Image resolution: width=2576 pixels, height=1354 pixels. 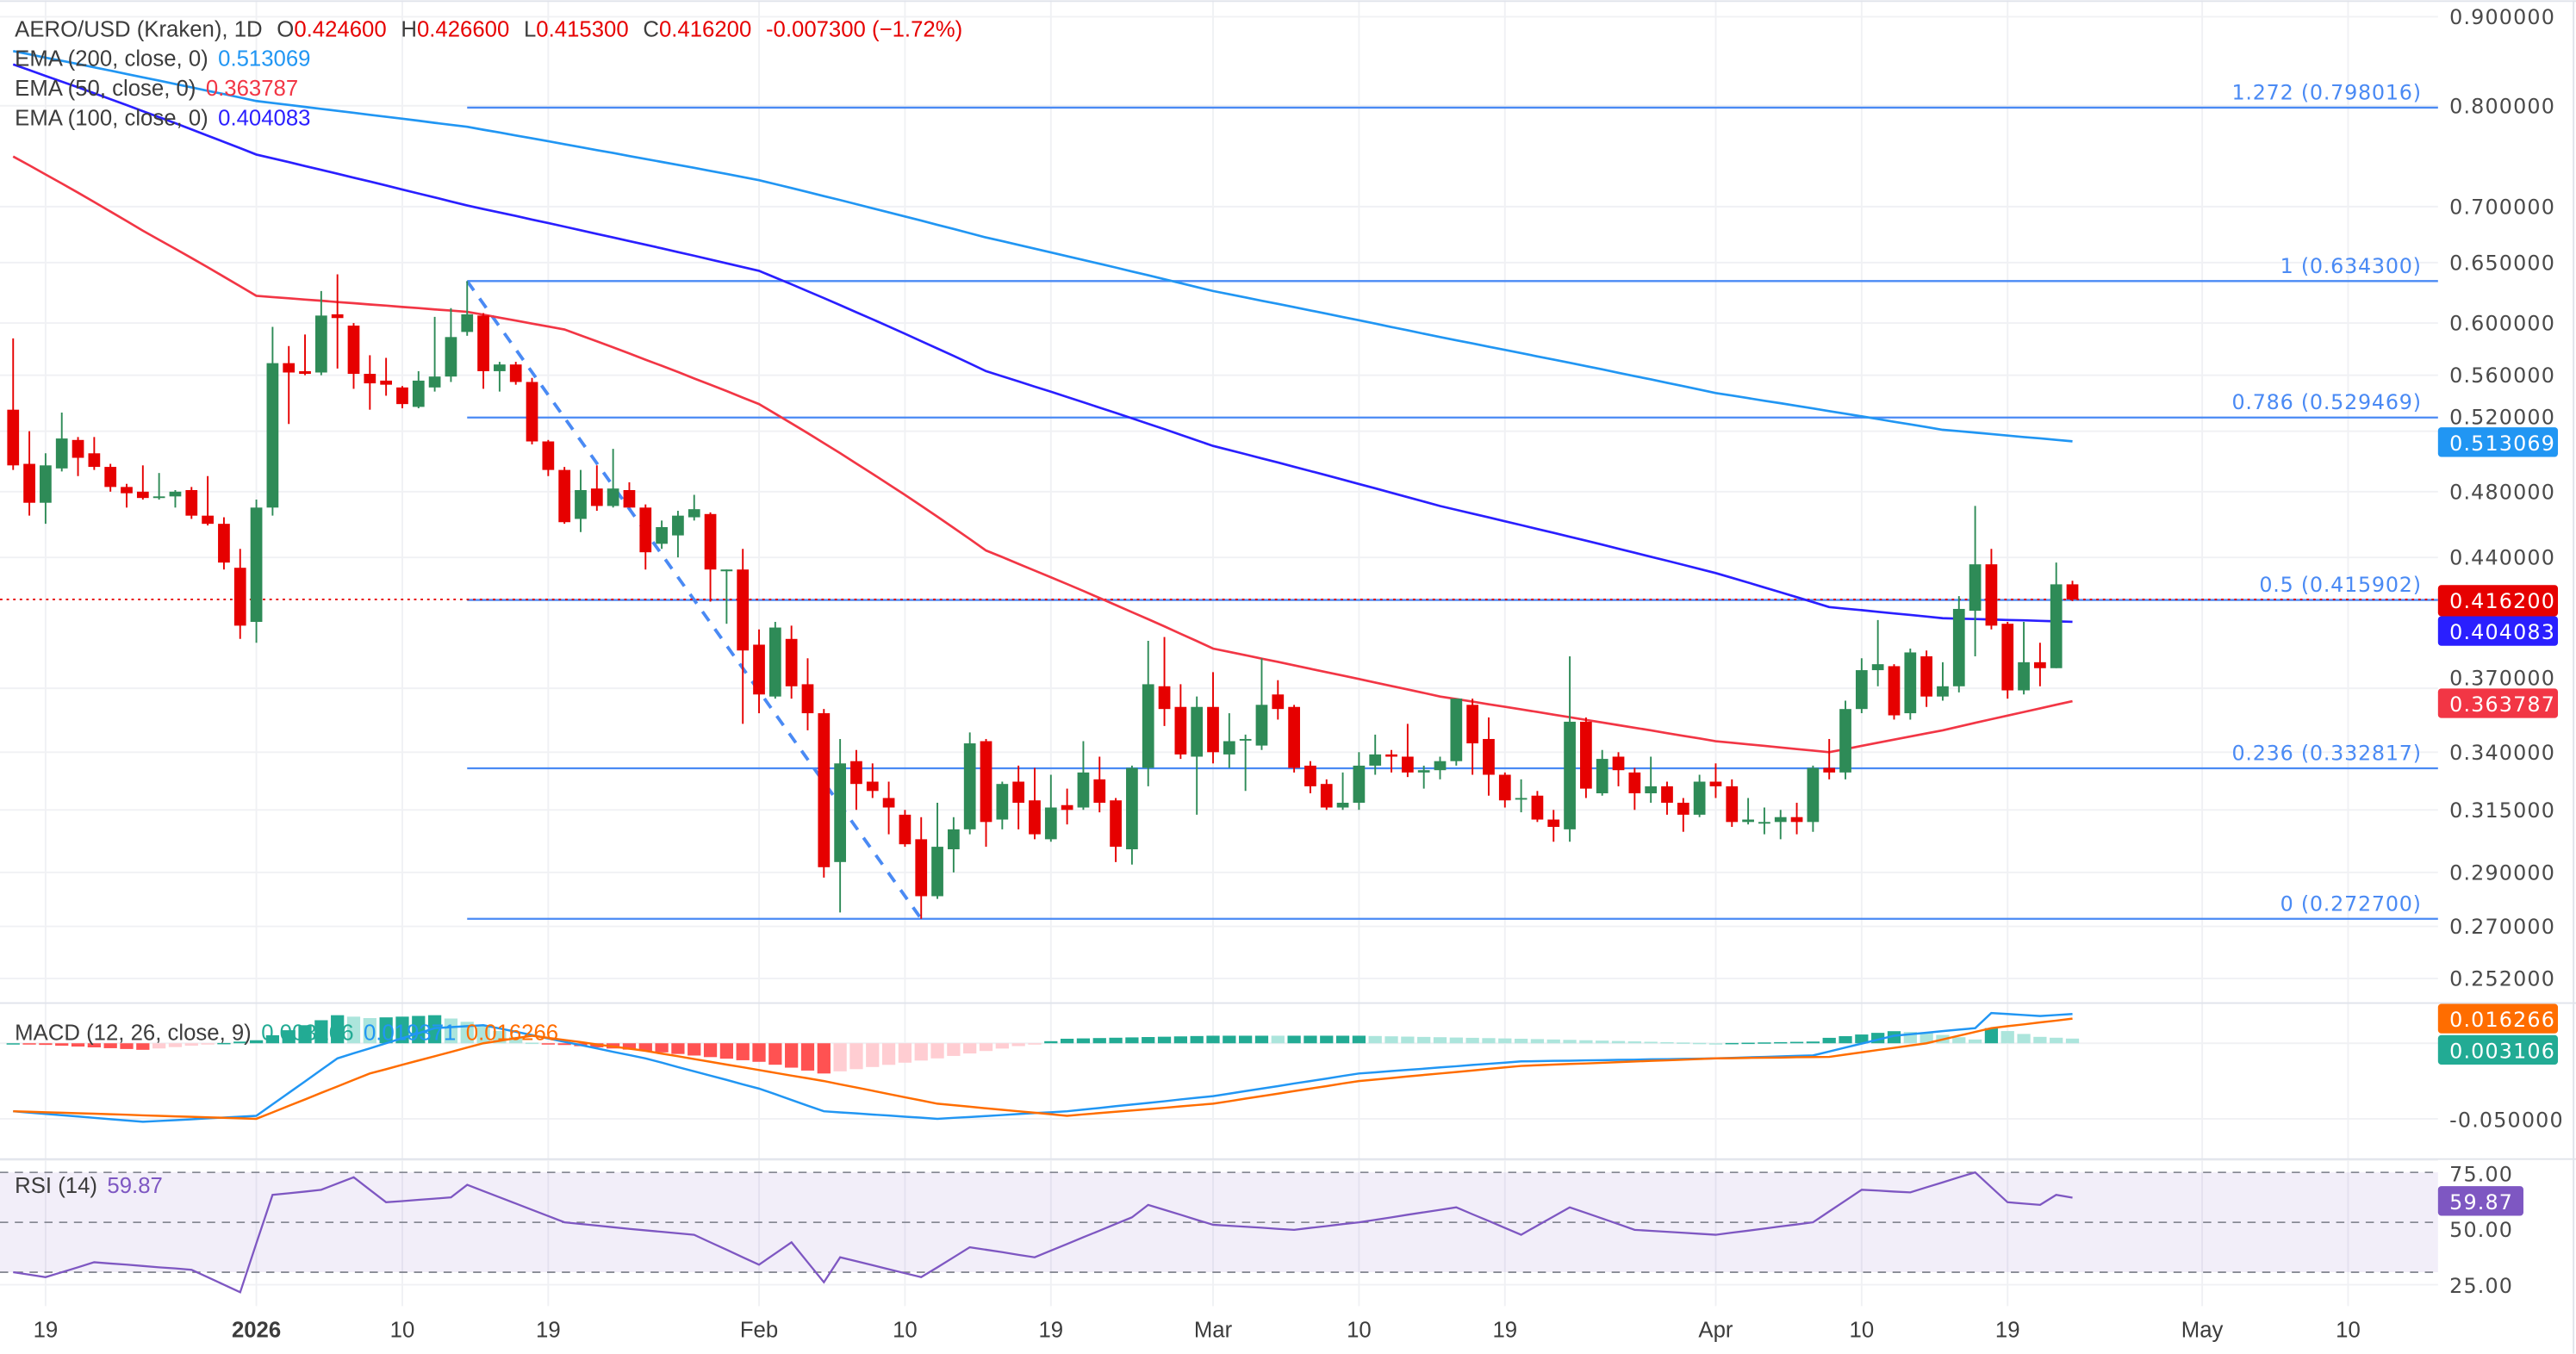 What do you see at coordinates (163, 118) in the screenshot?
I see `ema100-legend: EMA (100, close, 0) 0.404083` at bounding box center [163, 118].